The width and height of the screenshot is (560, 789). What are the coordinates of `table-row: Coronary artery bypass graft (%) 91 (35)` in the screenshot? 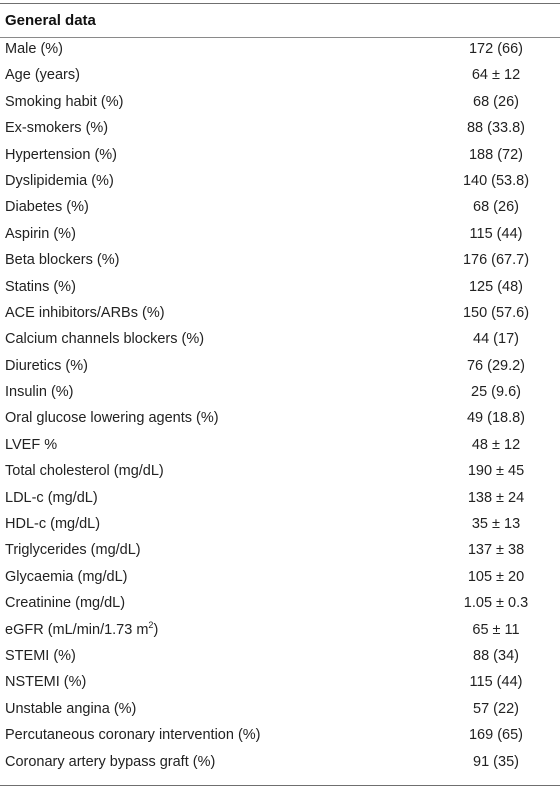 It's located at (280, 764).